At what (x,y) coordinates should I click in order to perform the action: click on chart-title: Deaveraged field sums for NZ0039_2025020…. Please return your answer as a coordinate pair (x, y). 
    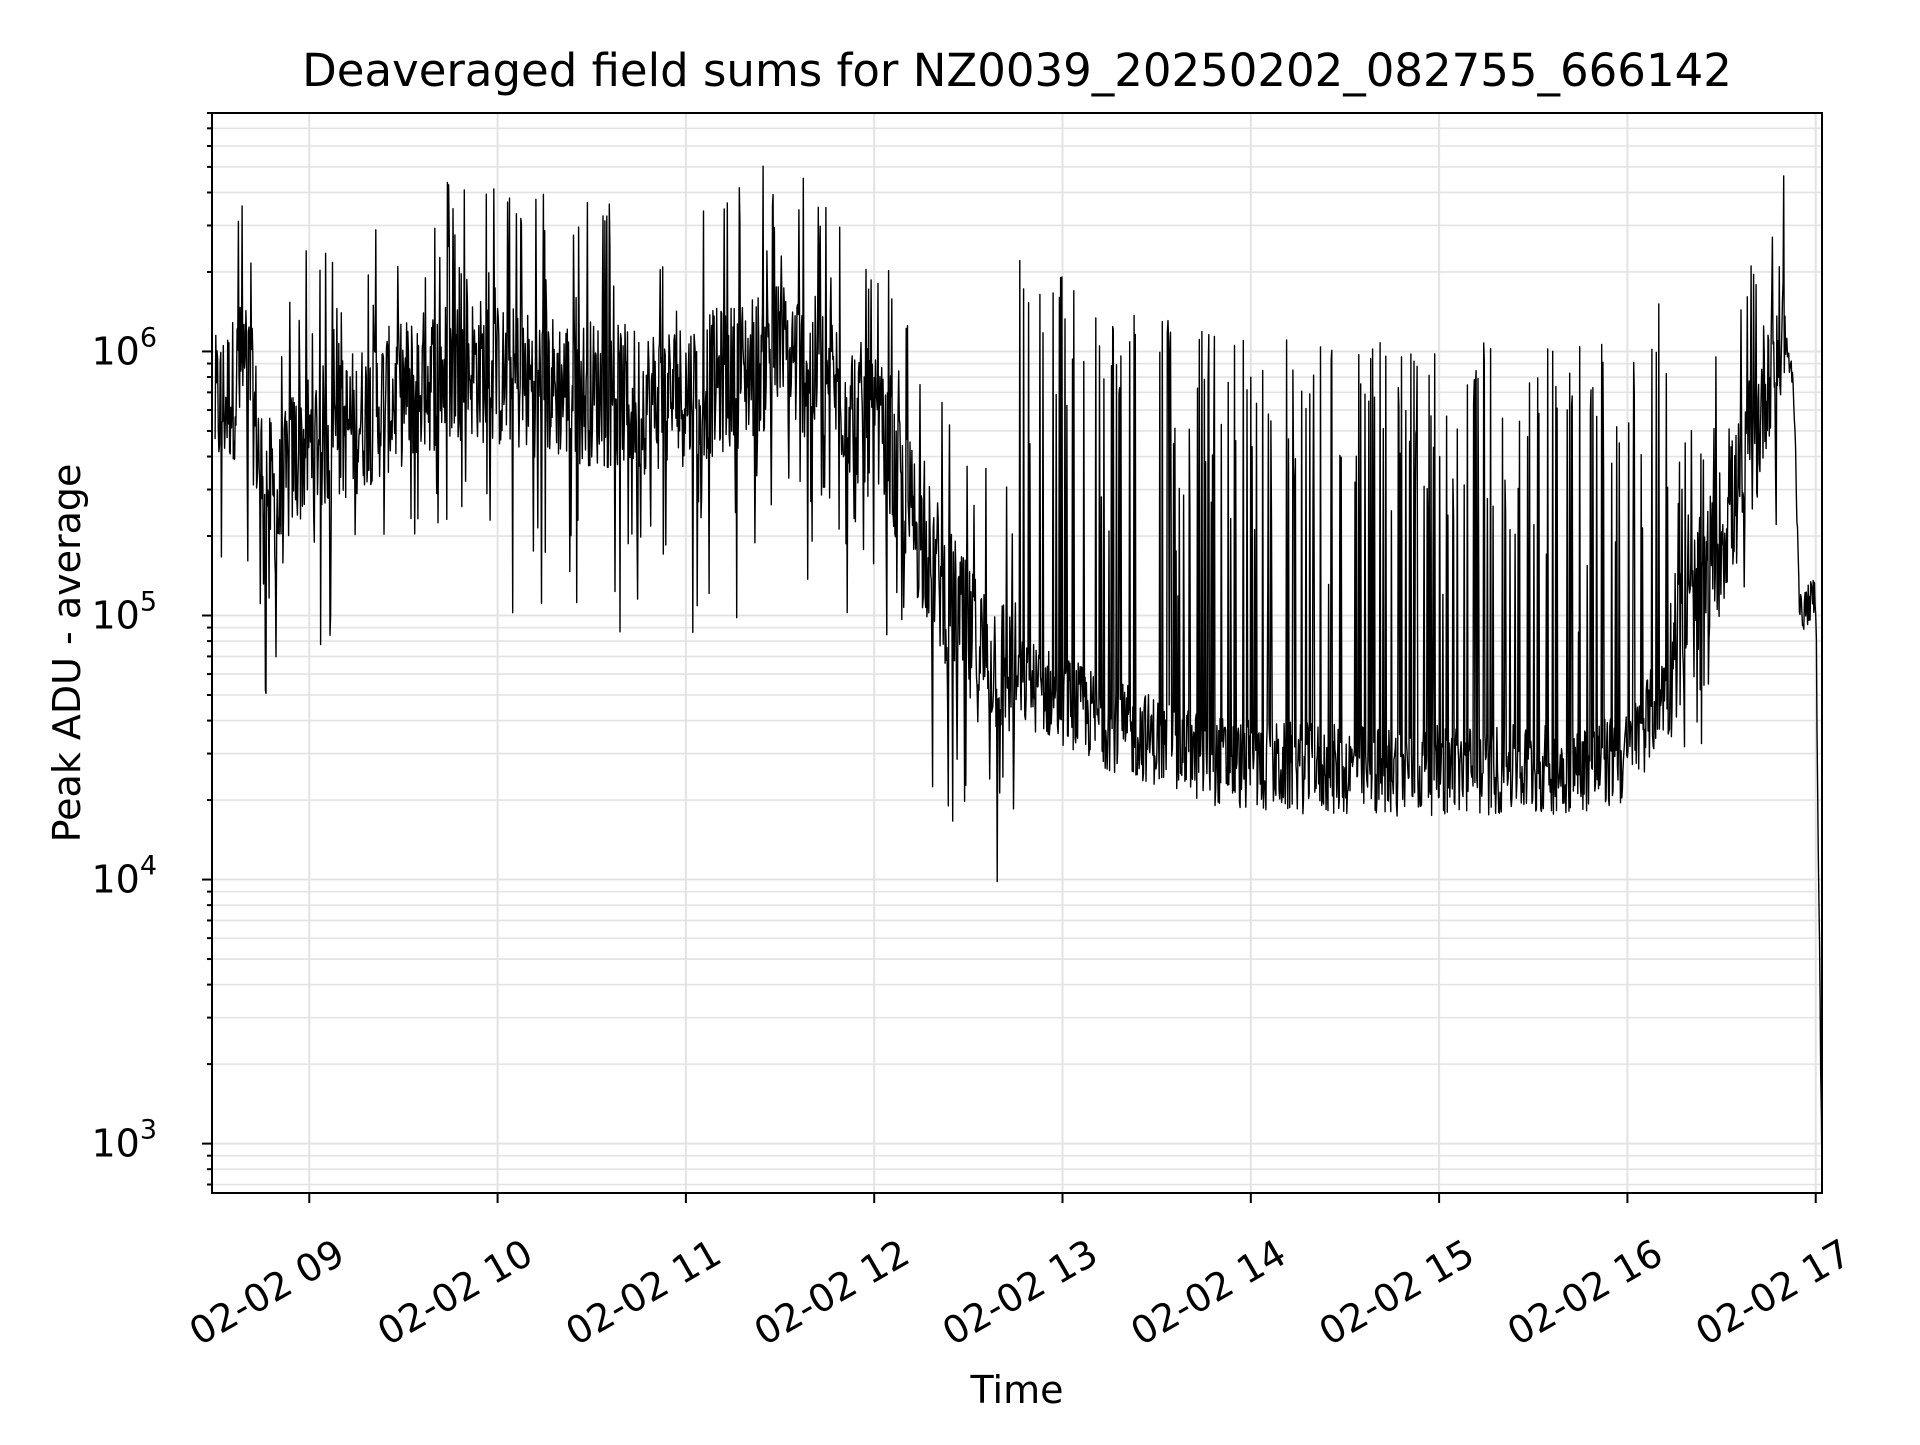
    Looking at the image, I should click on (1017, 70).